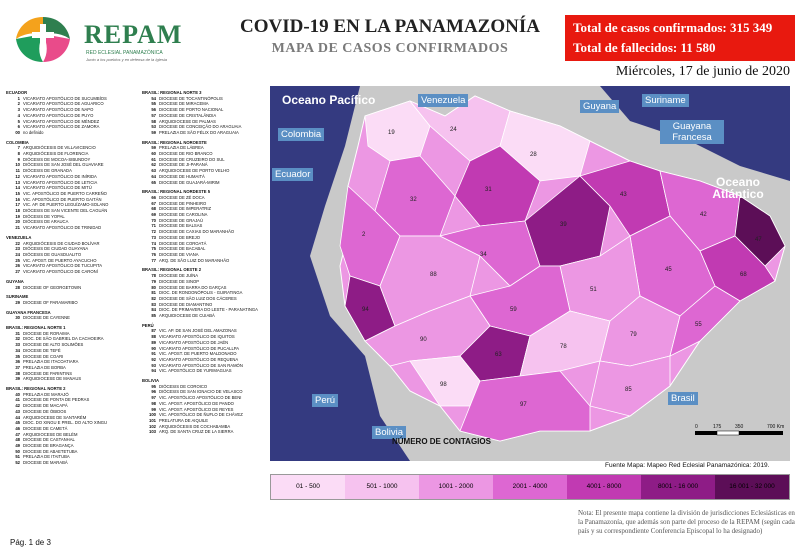 Image resolution: width=800 pixels, height=550 pixels. Describe the element at coordinates (172, 92) in the screenshot. I see `legend-group-title: BRASIL: REGIONAL NORTE 3` at that location.